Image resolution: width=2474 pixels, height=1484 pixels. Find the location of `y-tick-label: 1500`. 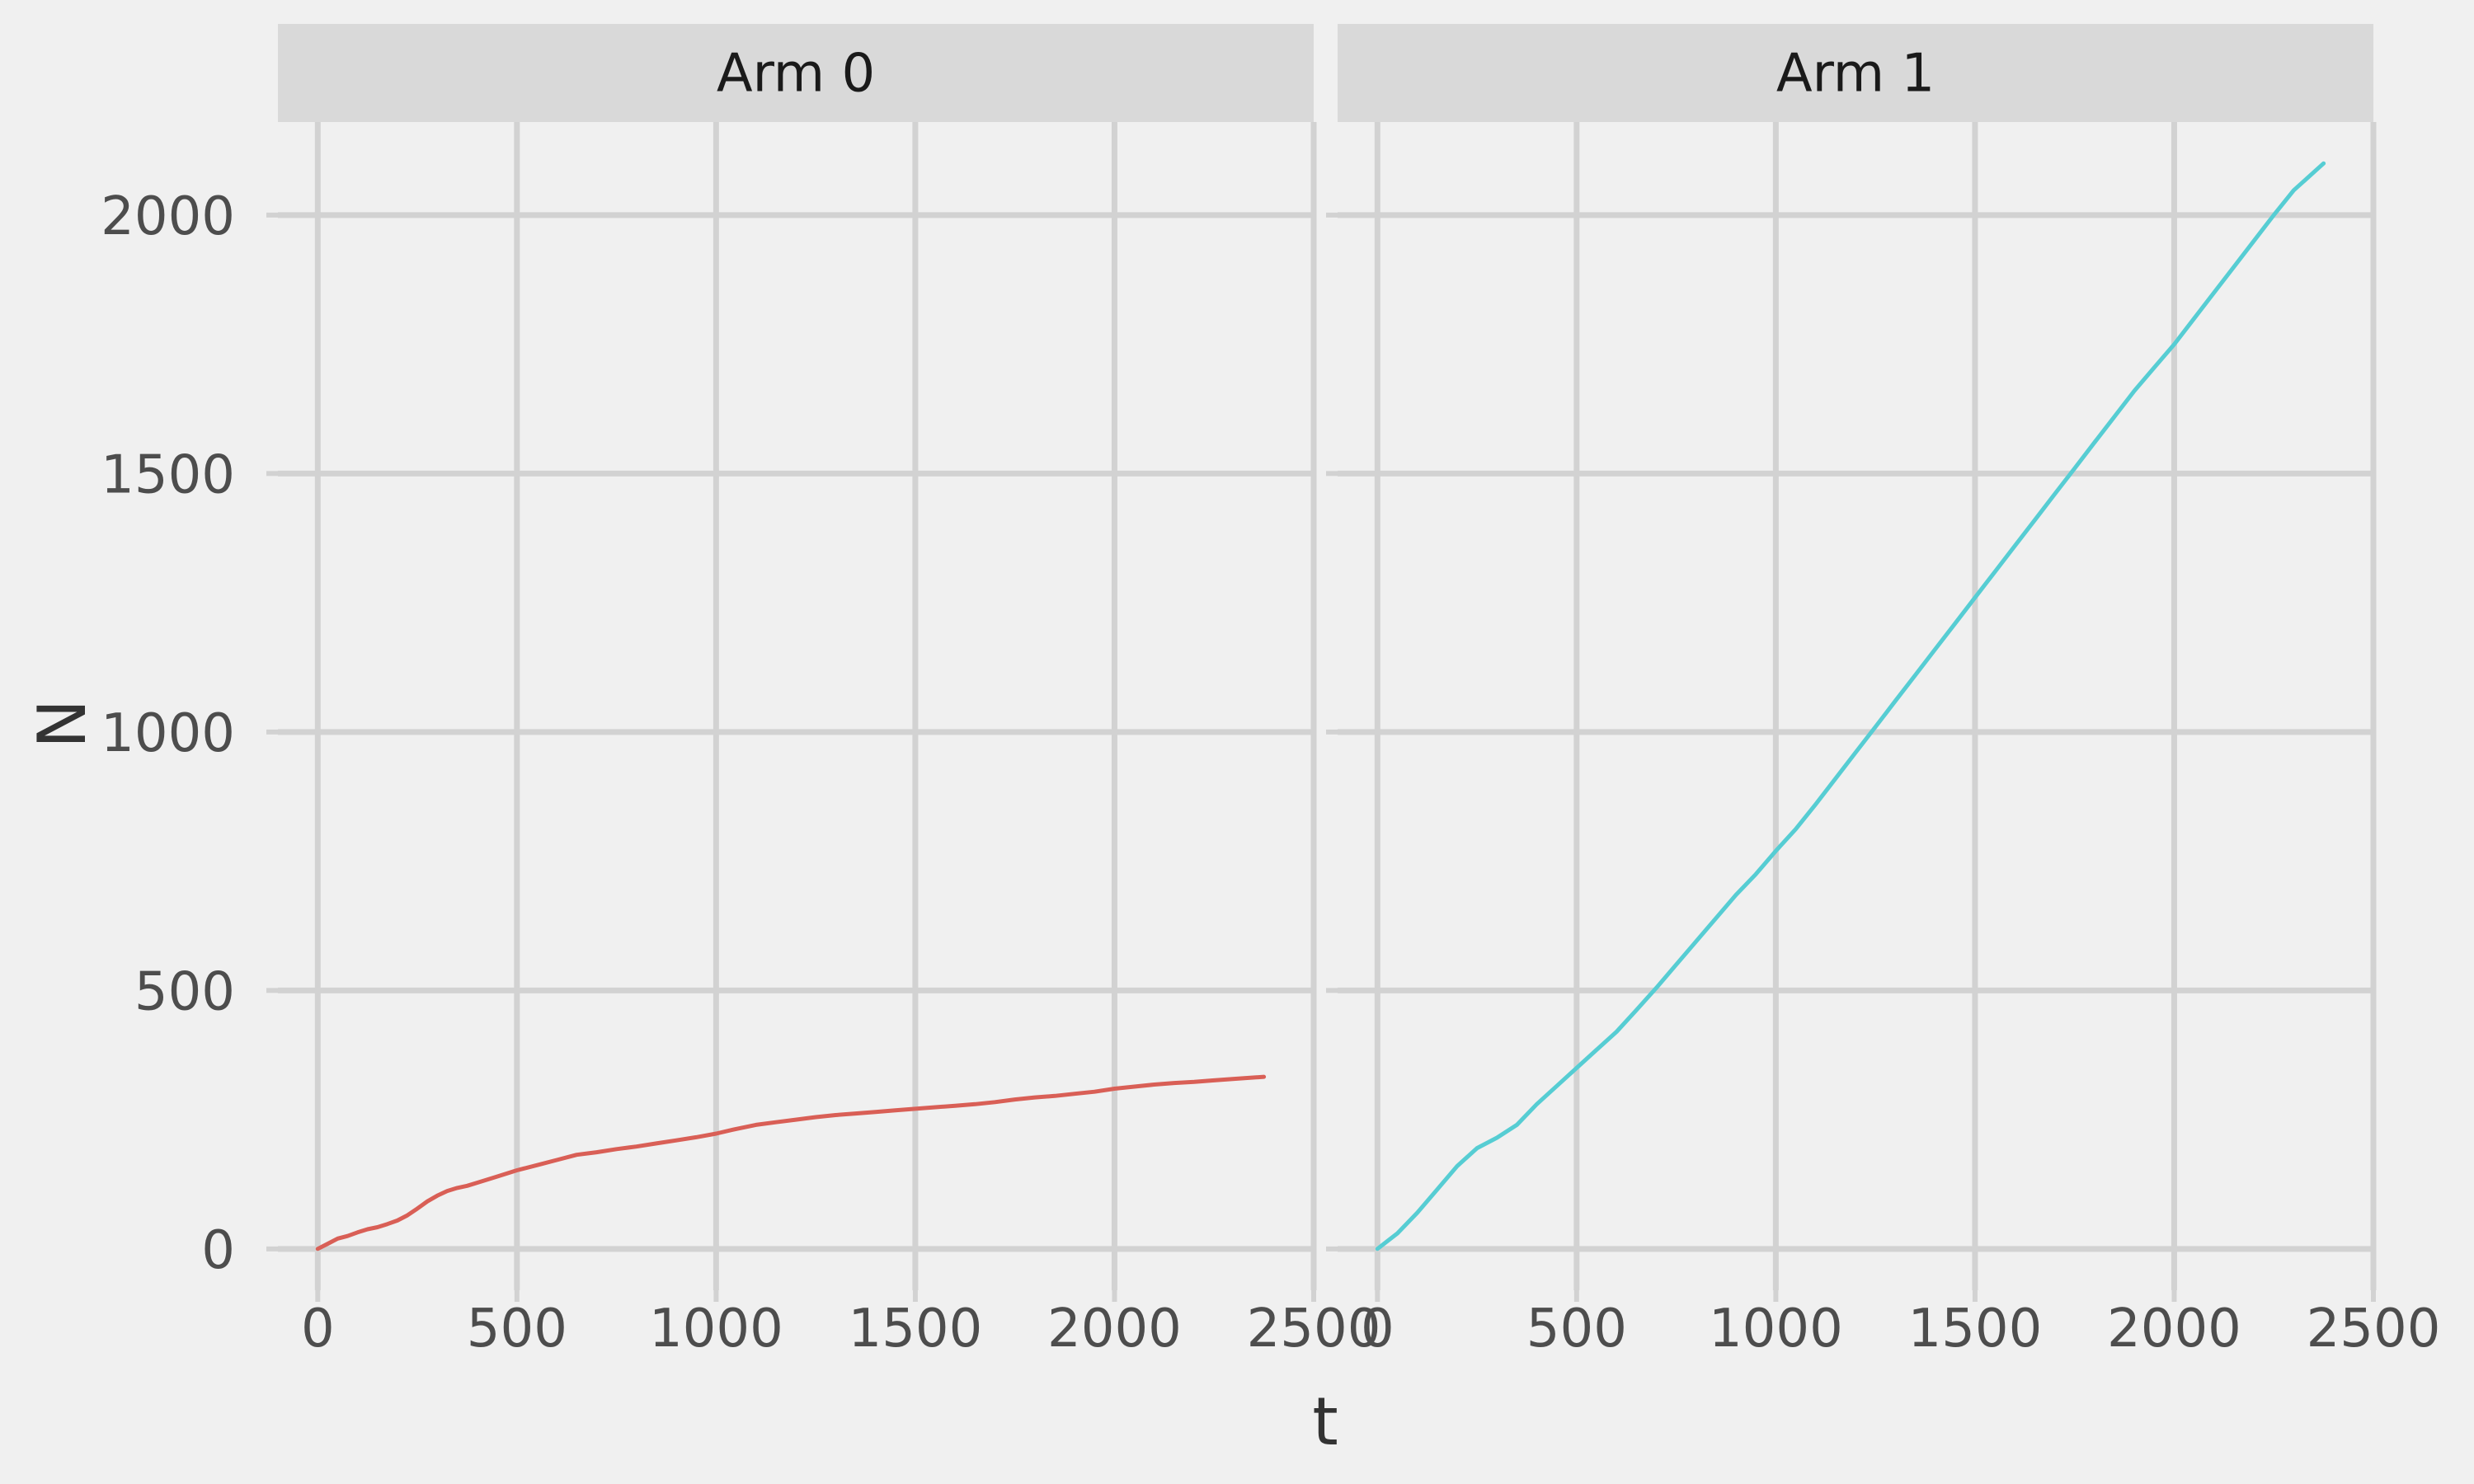

y-tick-label: 1500 is located at coordinates (168, 474).